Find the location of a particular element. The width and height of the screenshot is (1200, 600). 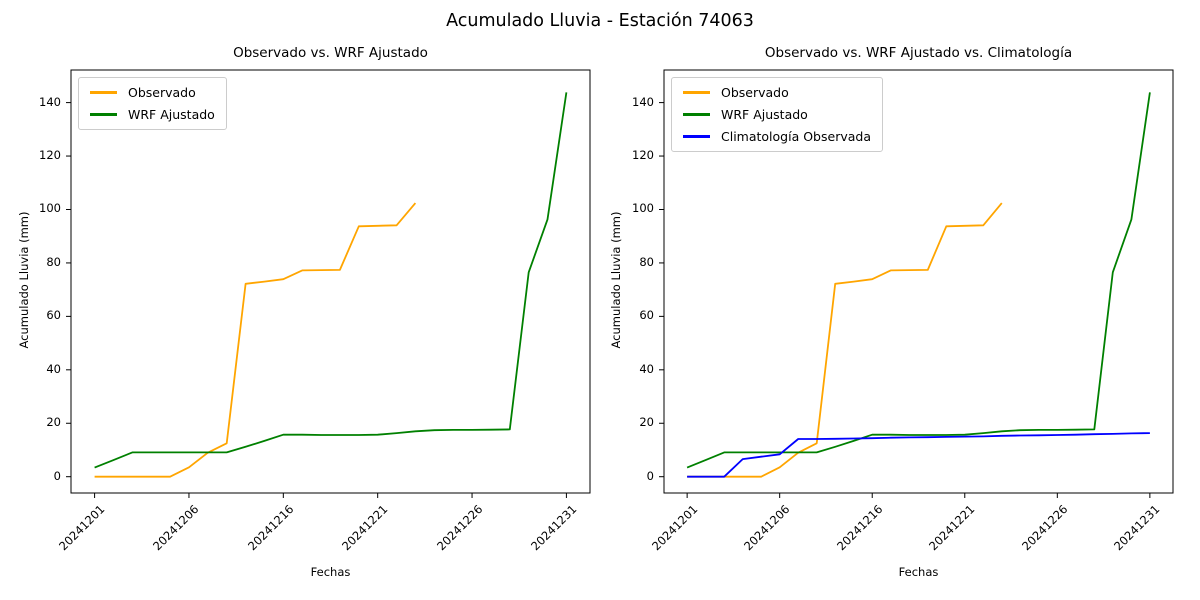

legend-line-climatologia is located at coordinates (696, 136).